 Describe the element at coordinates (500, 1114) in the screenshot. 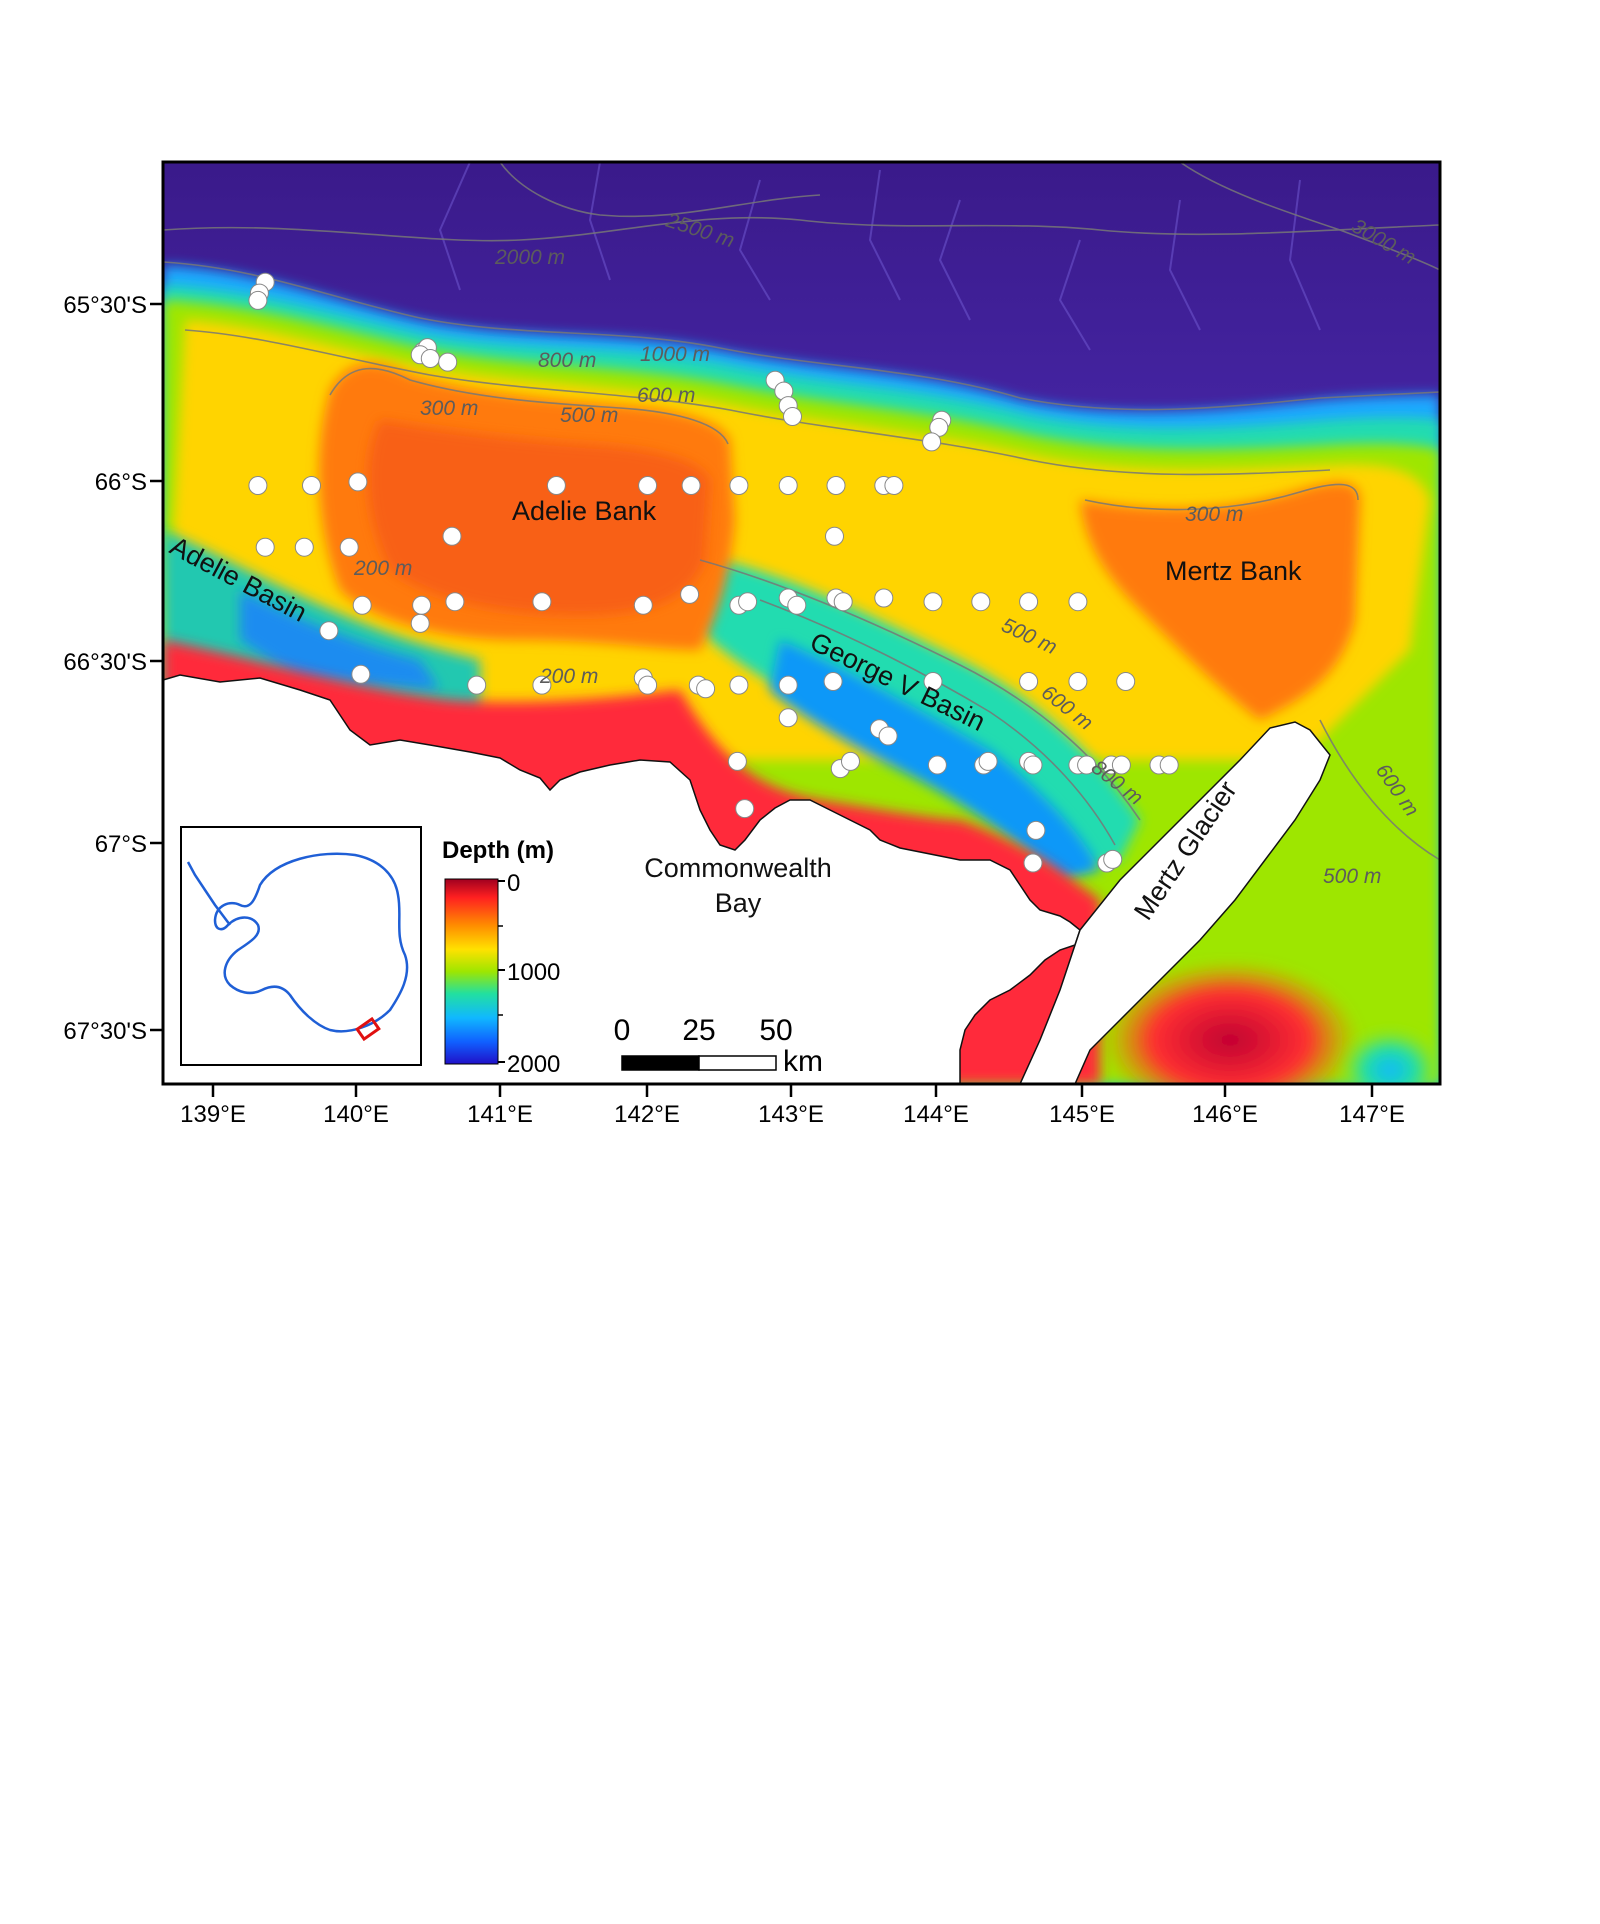

I see `lon-tick-label: 141°E` at that location.